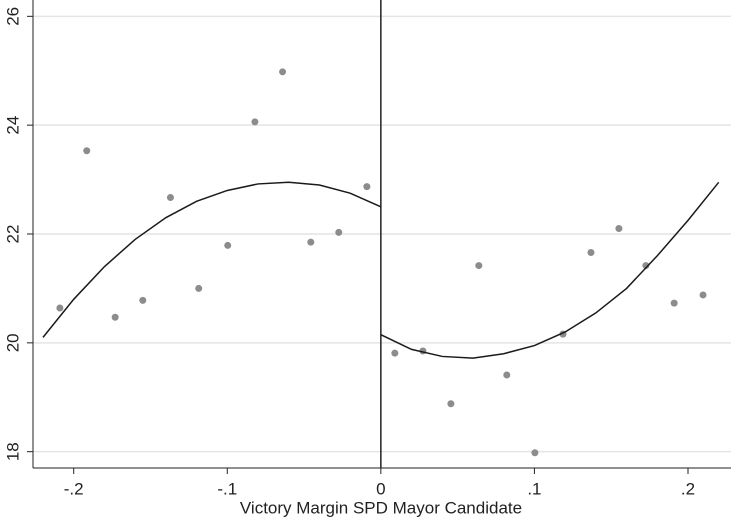 This screenshot has height=520, width=731. What do you see at coordinates (212, 259) in the screenshot?
I see `fit-line` at bounding box center [212, 259].